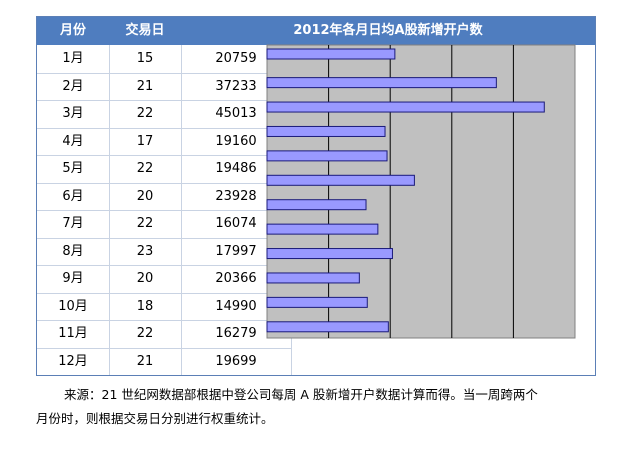  What do you see at coordinates (73, 278) in the screenshot?
I see `cell-month: 9月` at bounding box center [73, 278].